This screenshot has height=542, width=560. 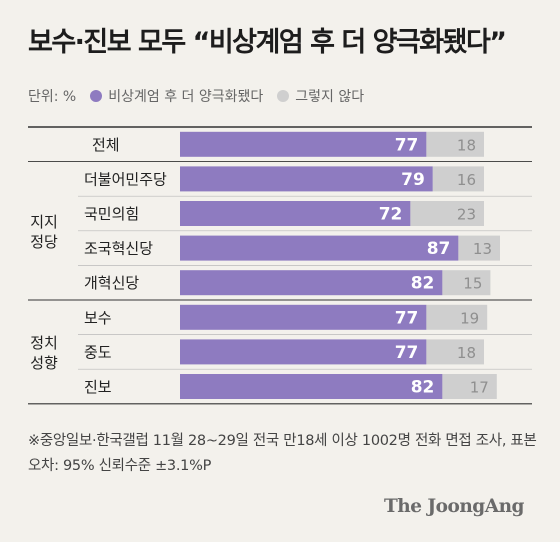 I want to click on legend-swatch-a, so click(x=96, y=96).